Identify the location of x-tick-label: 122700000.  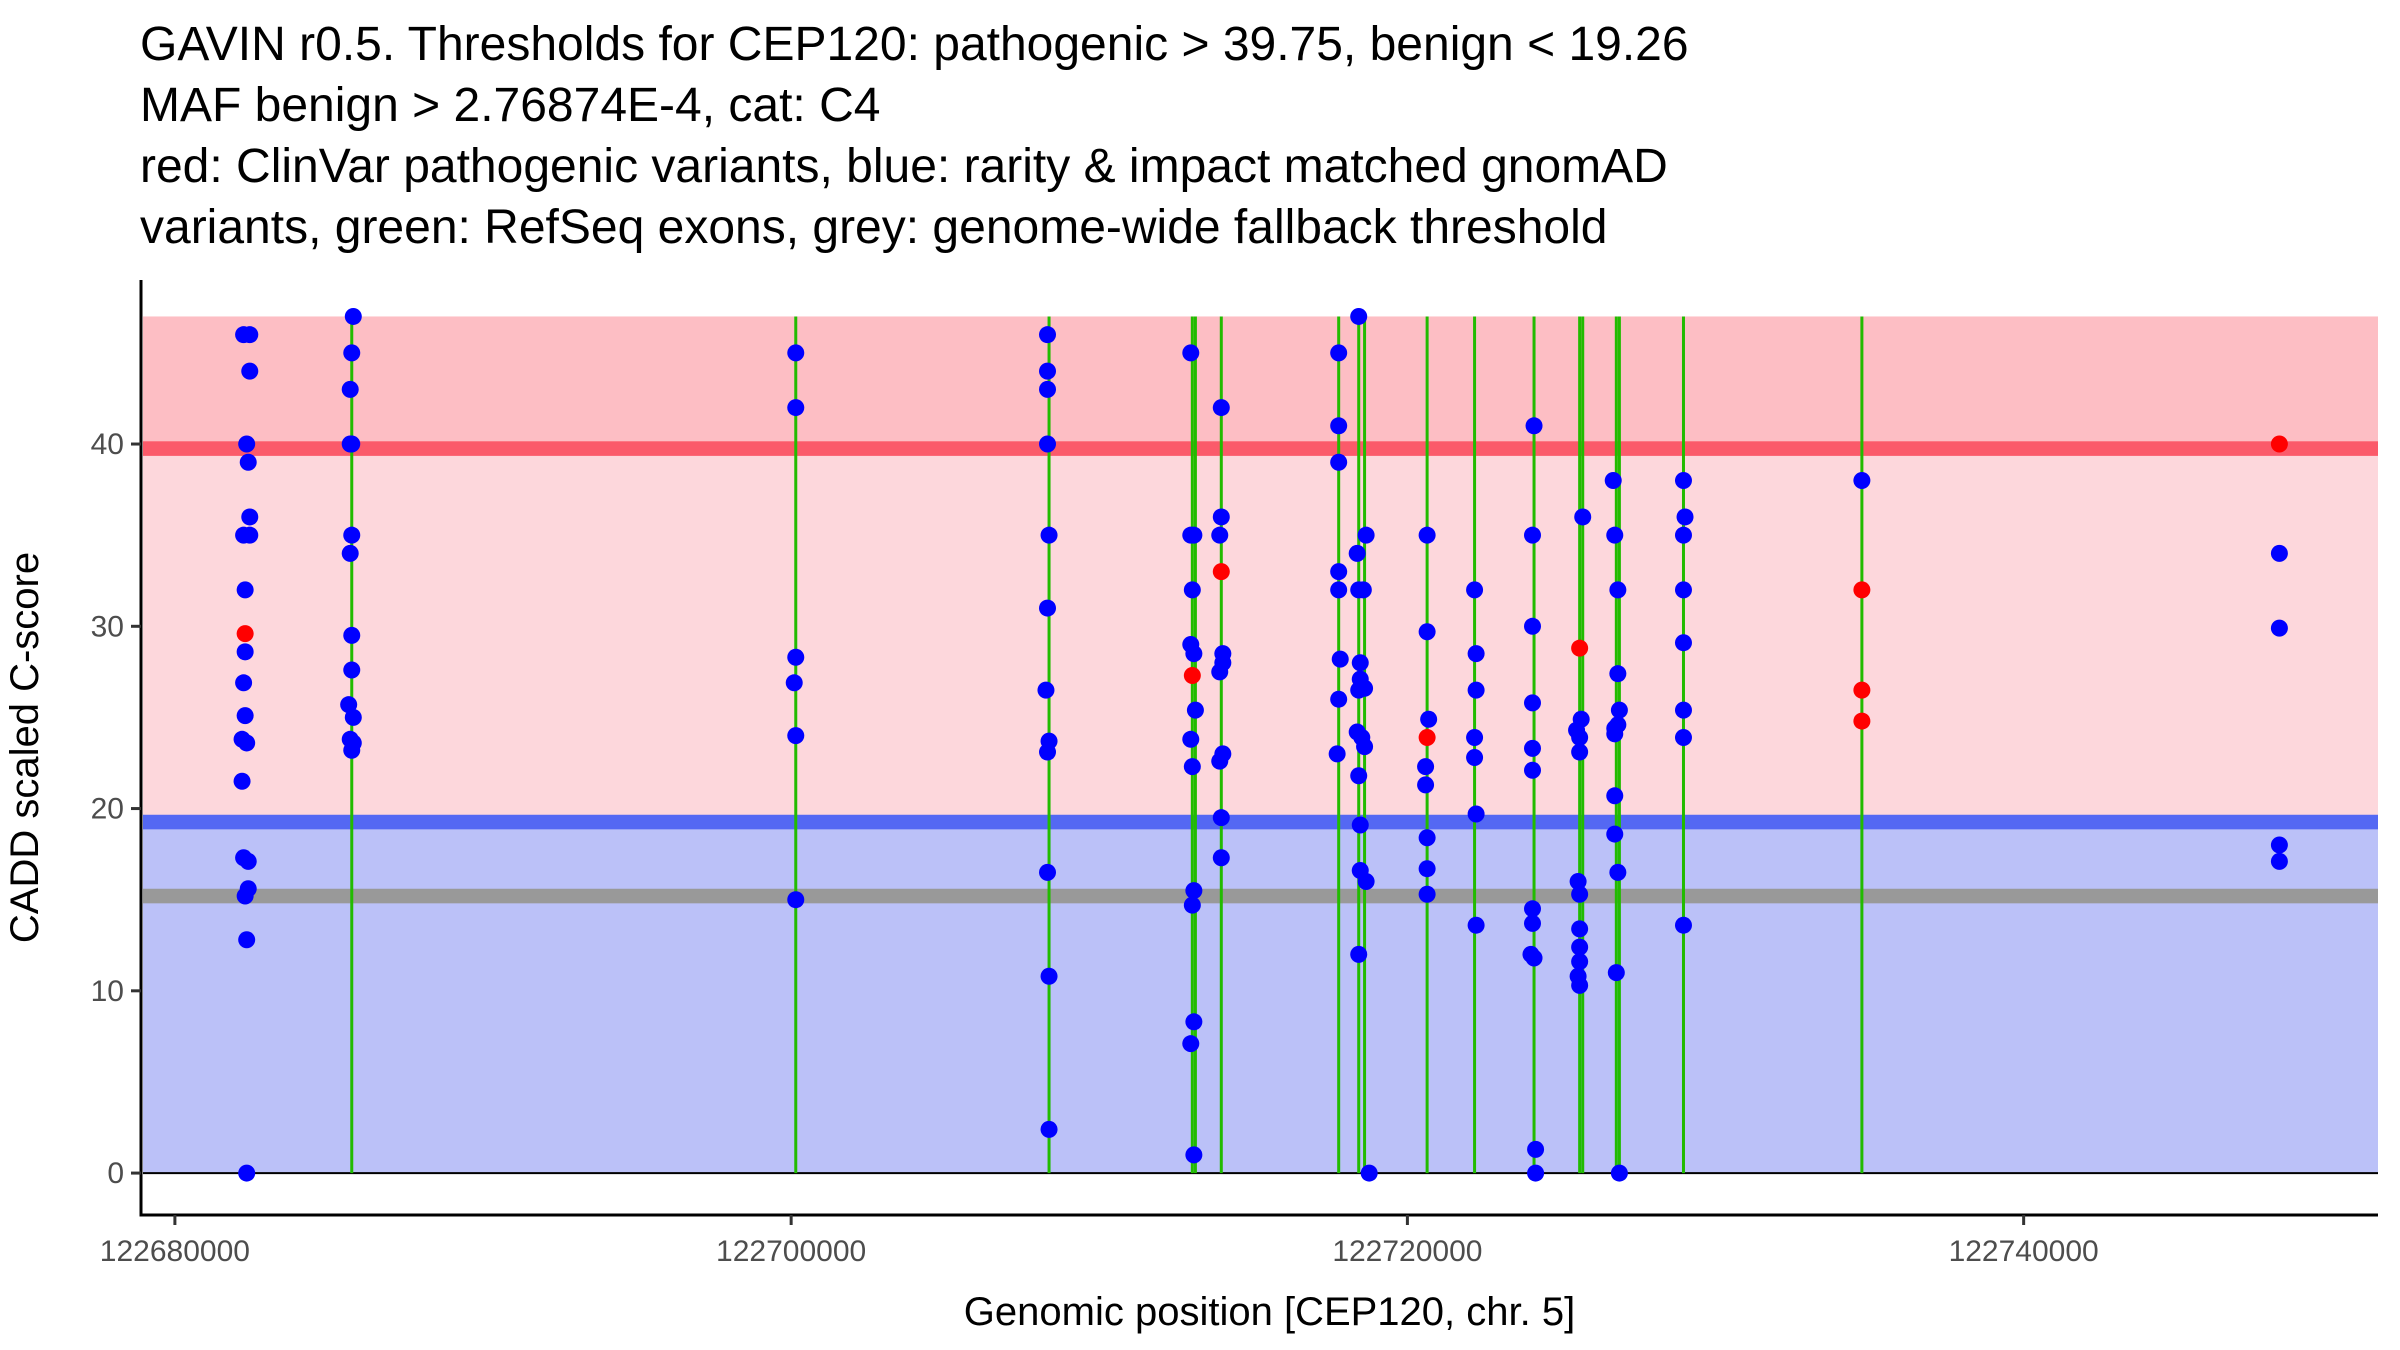
(791, 1251).